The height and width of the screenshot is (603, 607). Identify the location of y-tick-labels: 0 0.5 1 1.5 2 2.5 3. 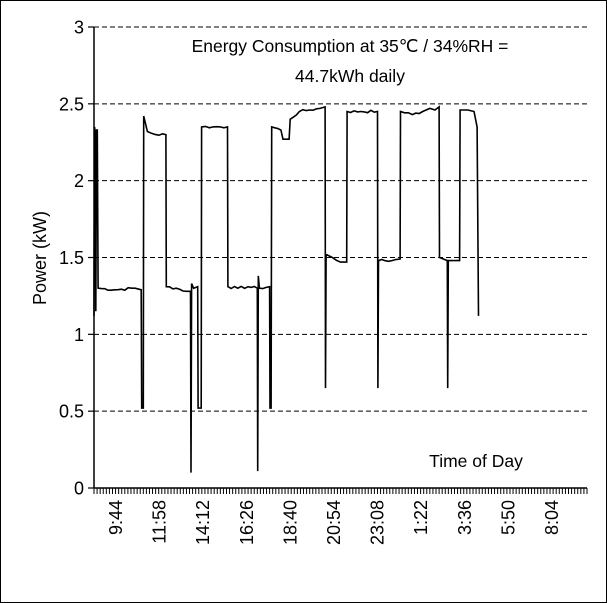
(71, 258).